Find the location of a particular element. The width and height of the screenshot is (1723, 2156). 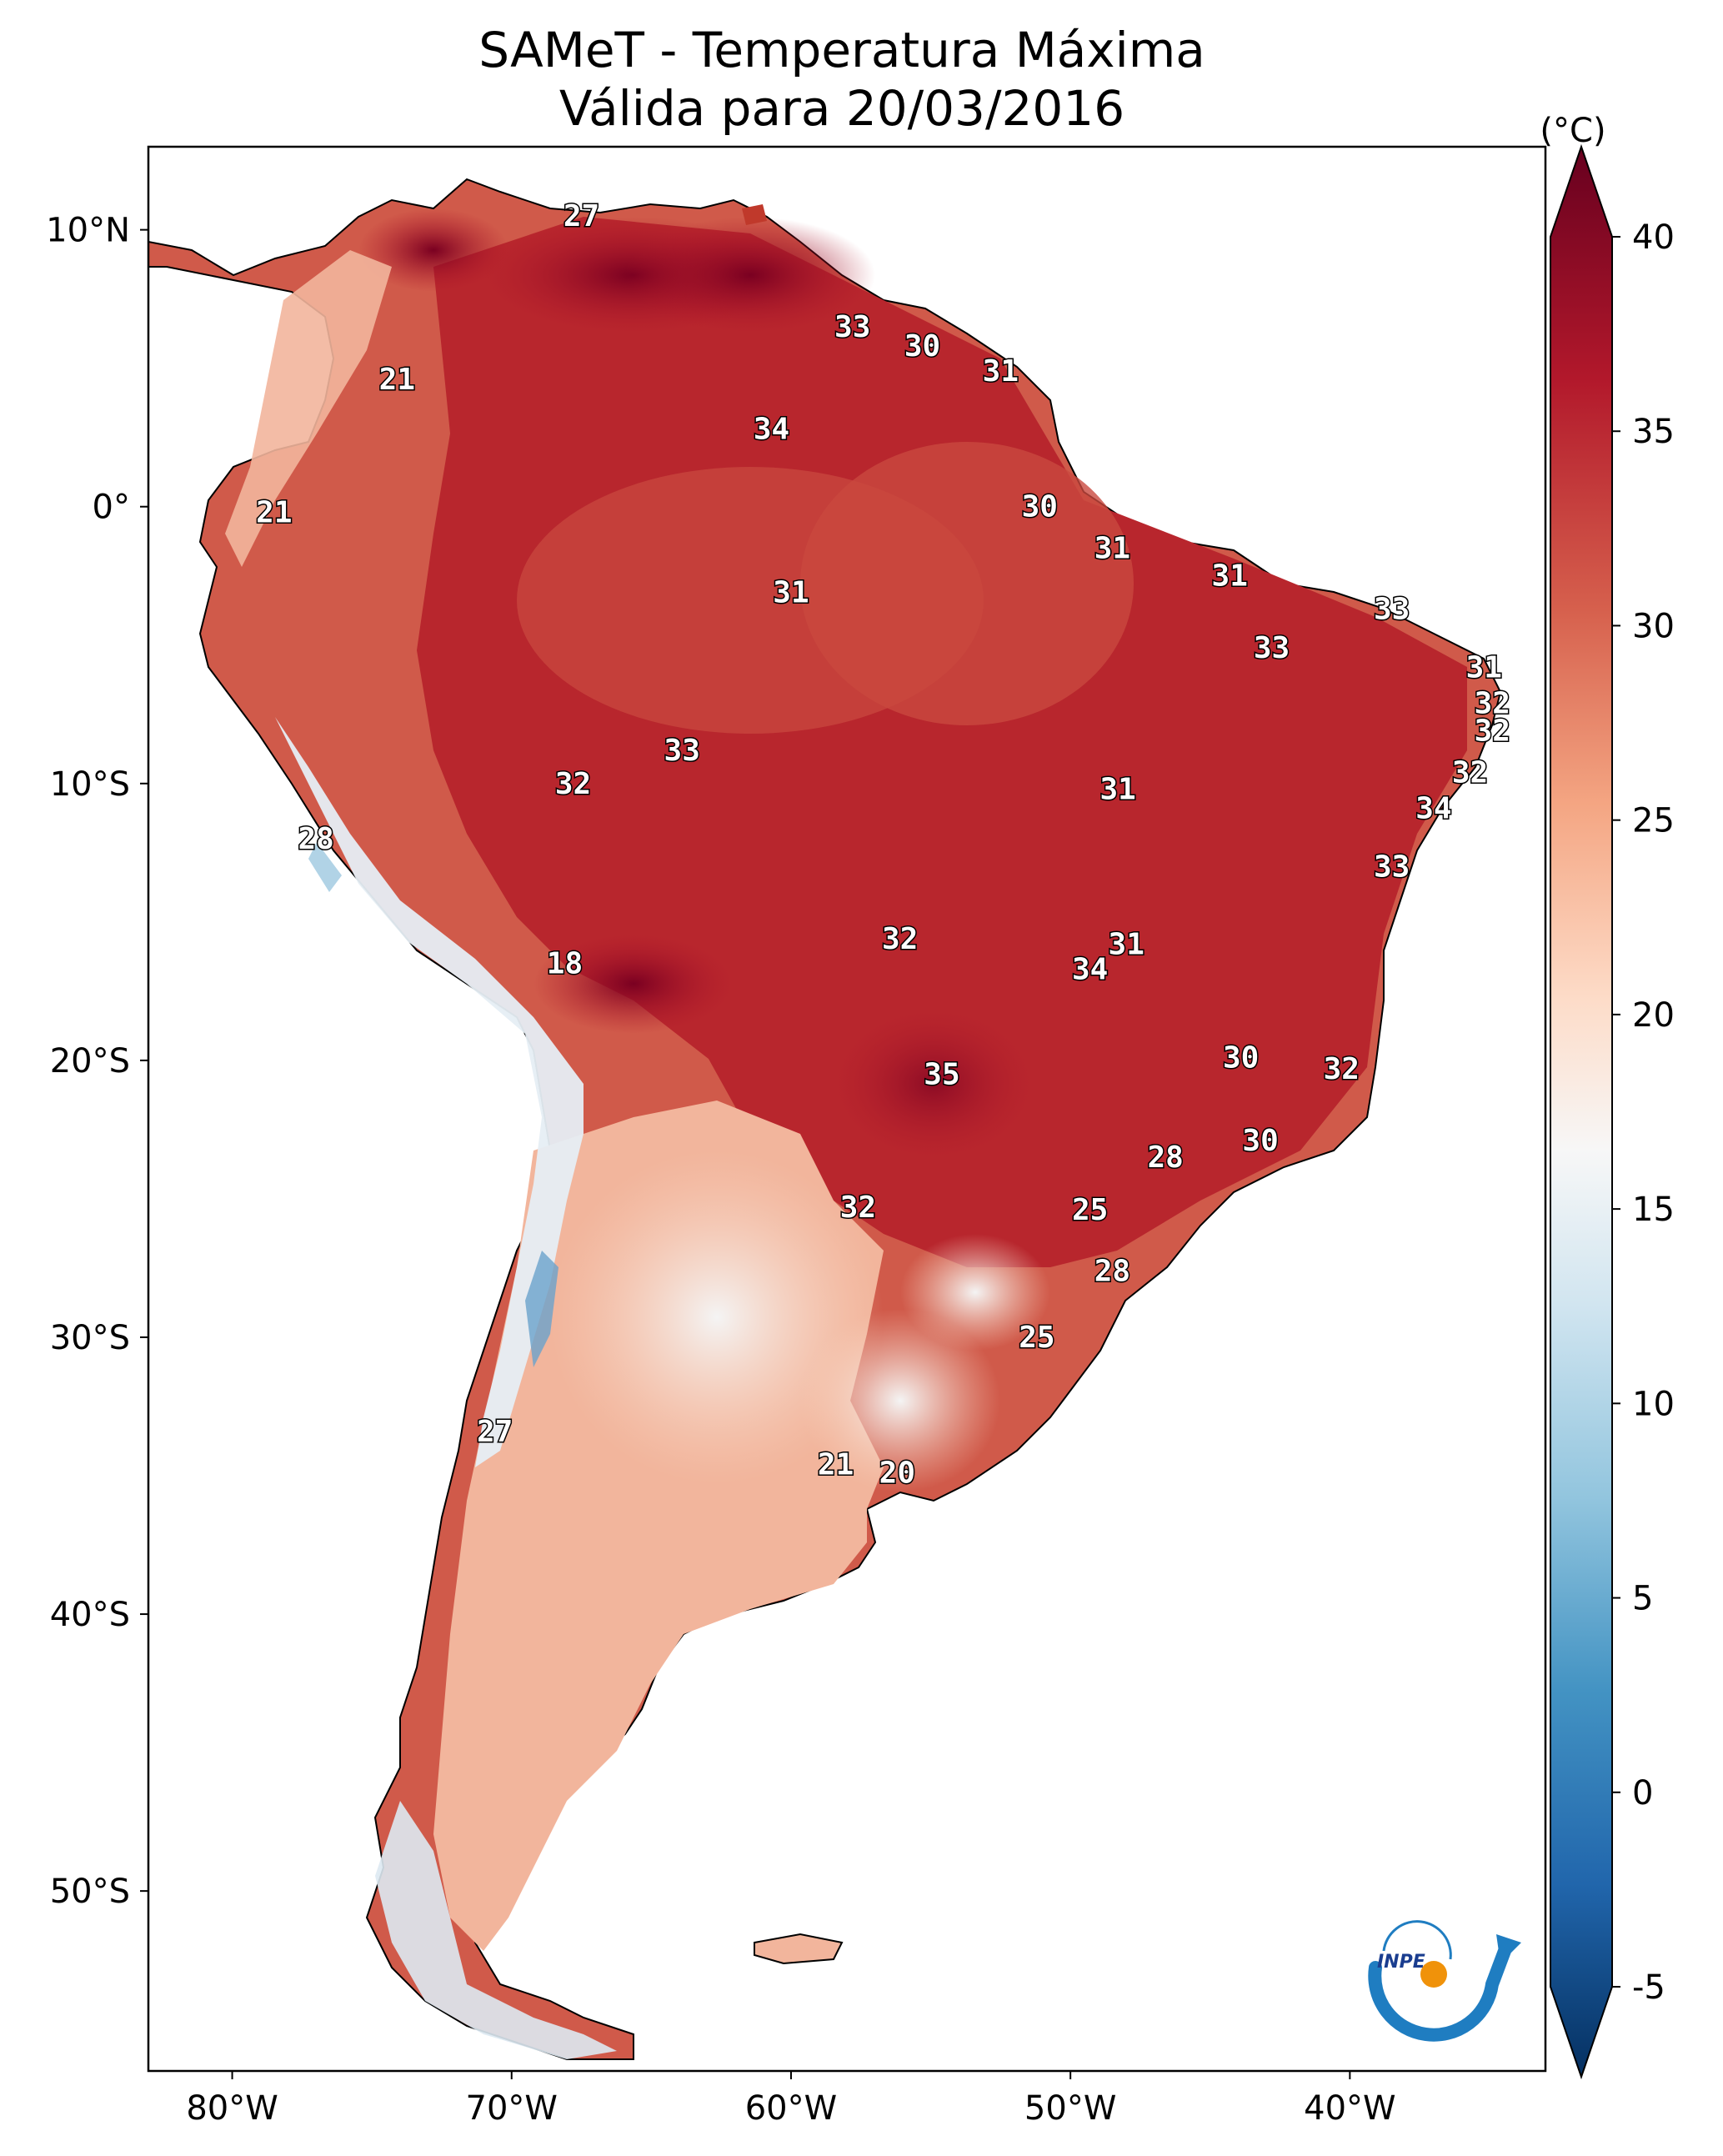

lon-tick-label: 40°W is located at coordinates (1349, 2108).